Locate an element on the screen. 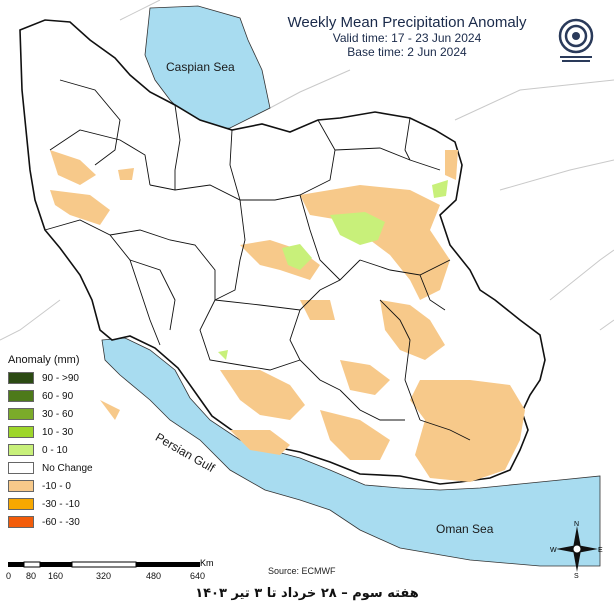  legend-label: 30 - 60 is located at coordinates (58, 414).